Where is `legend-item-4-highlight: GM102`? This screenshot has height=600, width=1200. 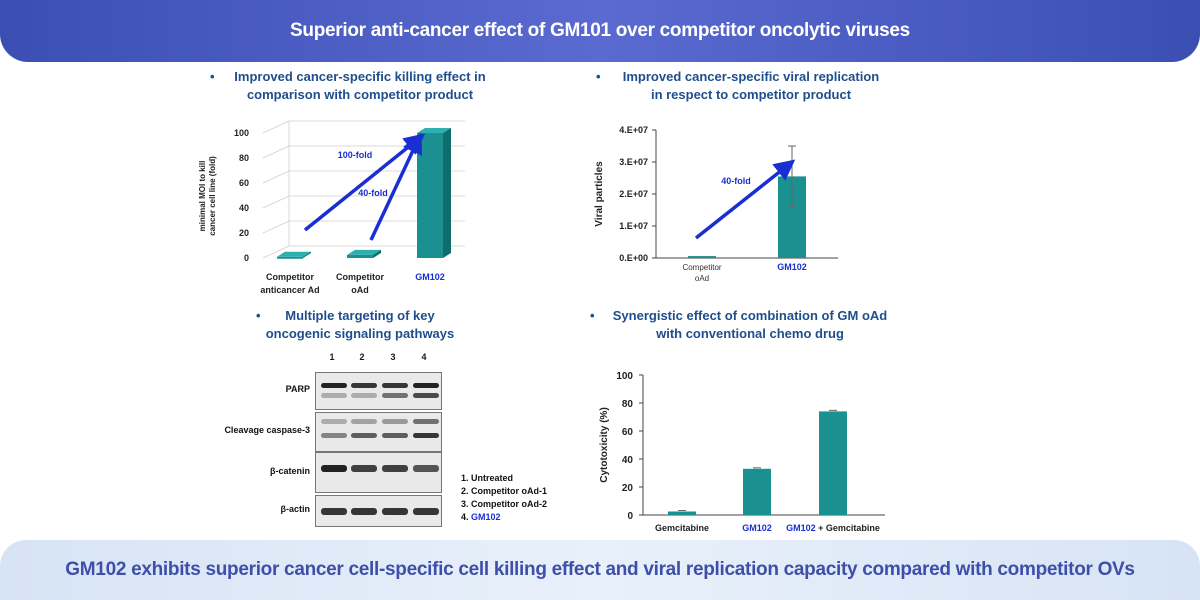
legend-item-4-highlight: GM102 is located at coordinates (486, 517).